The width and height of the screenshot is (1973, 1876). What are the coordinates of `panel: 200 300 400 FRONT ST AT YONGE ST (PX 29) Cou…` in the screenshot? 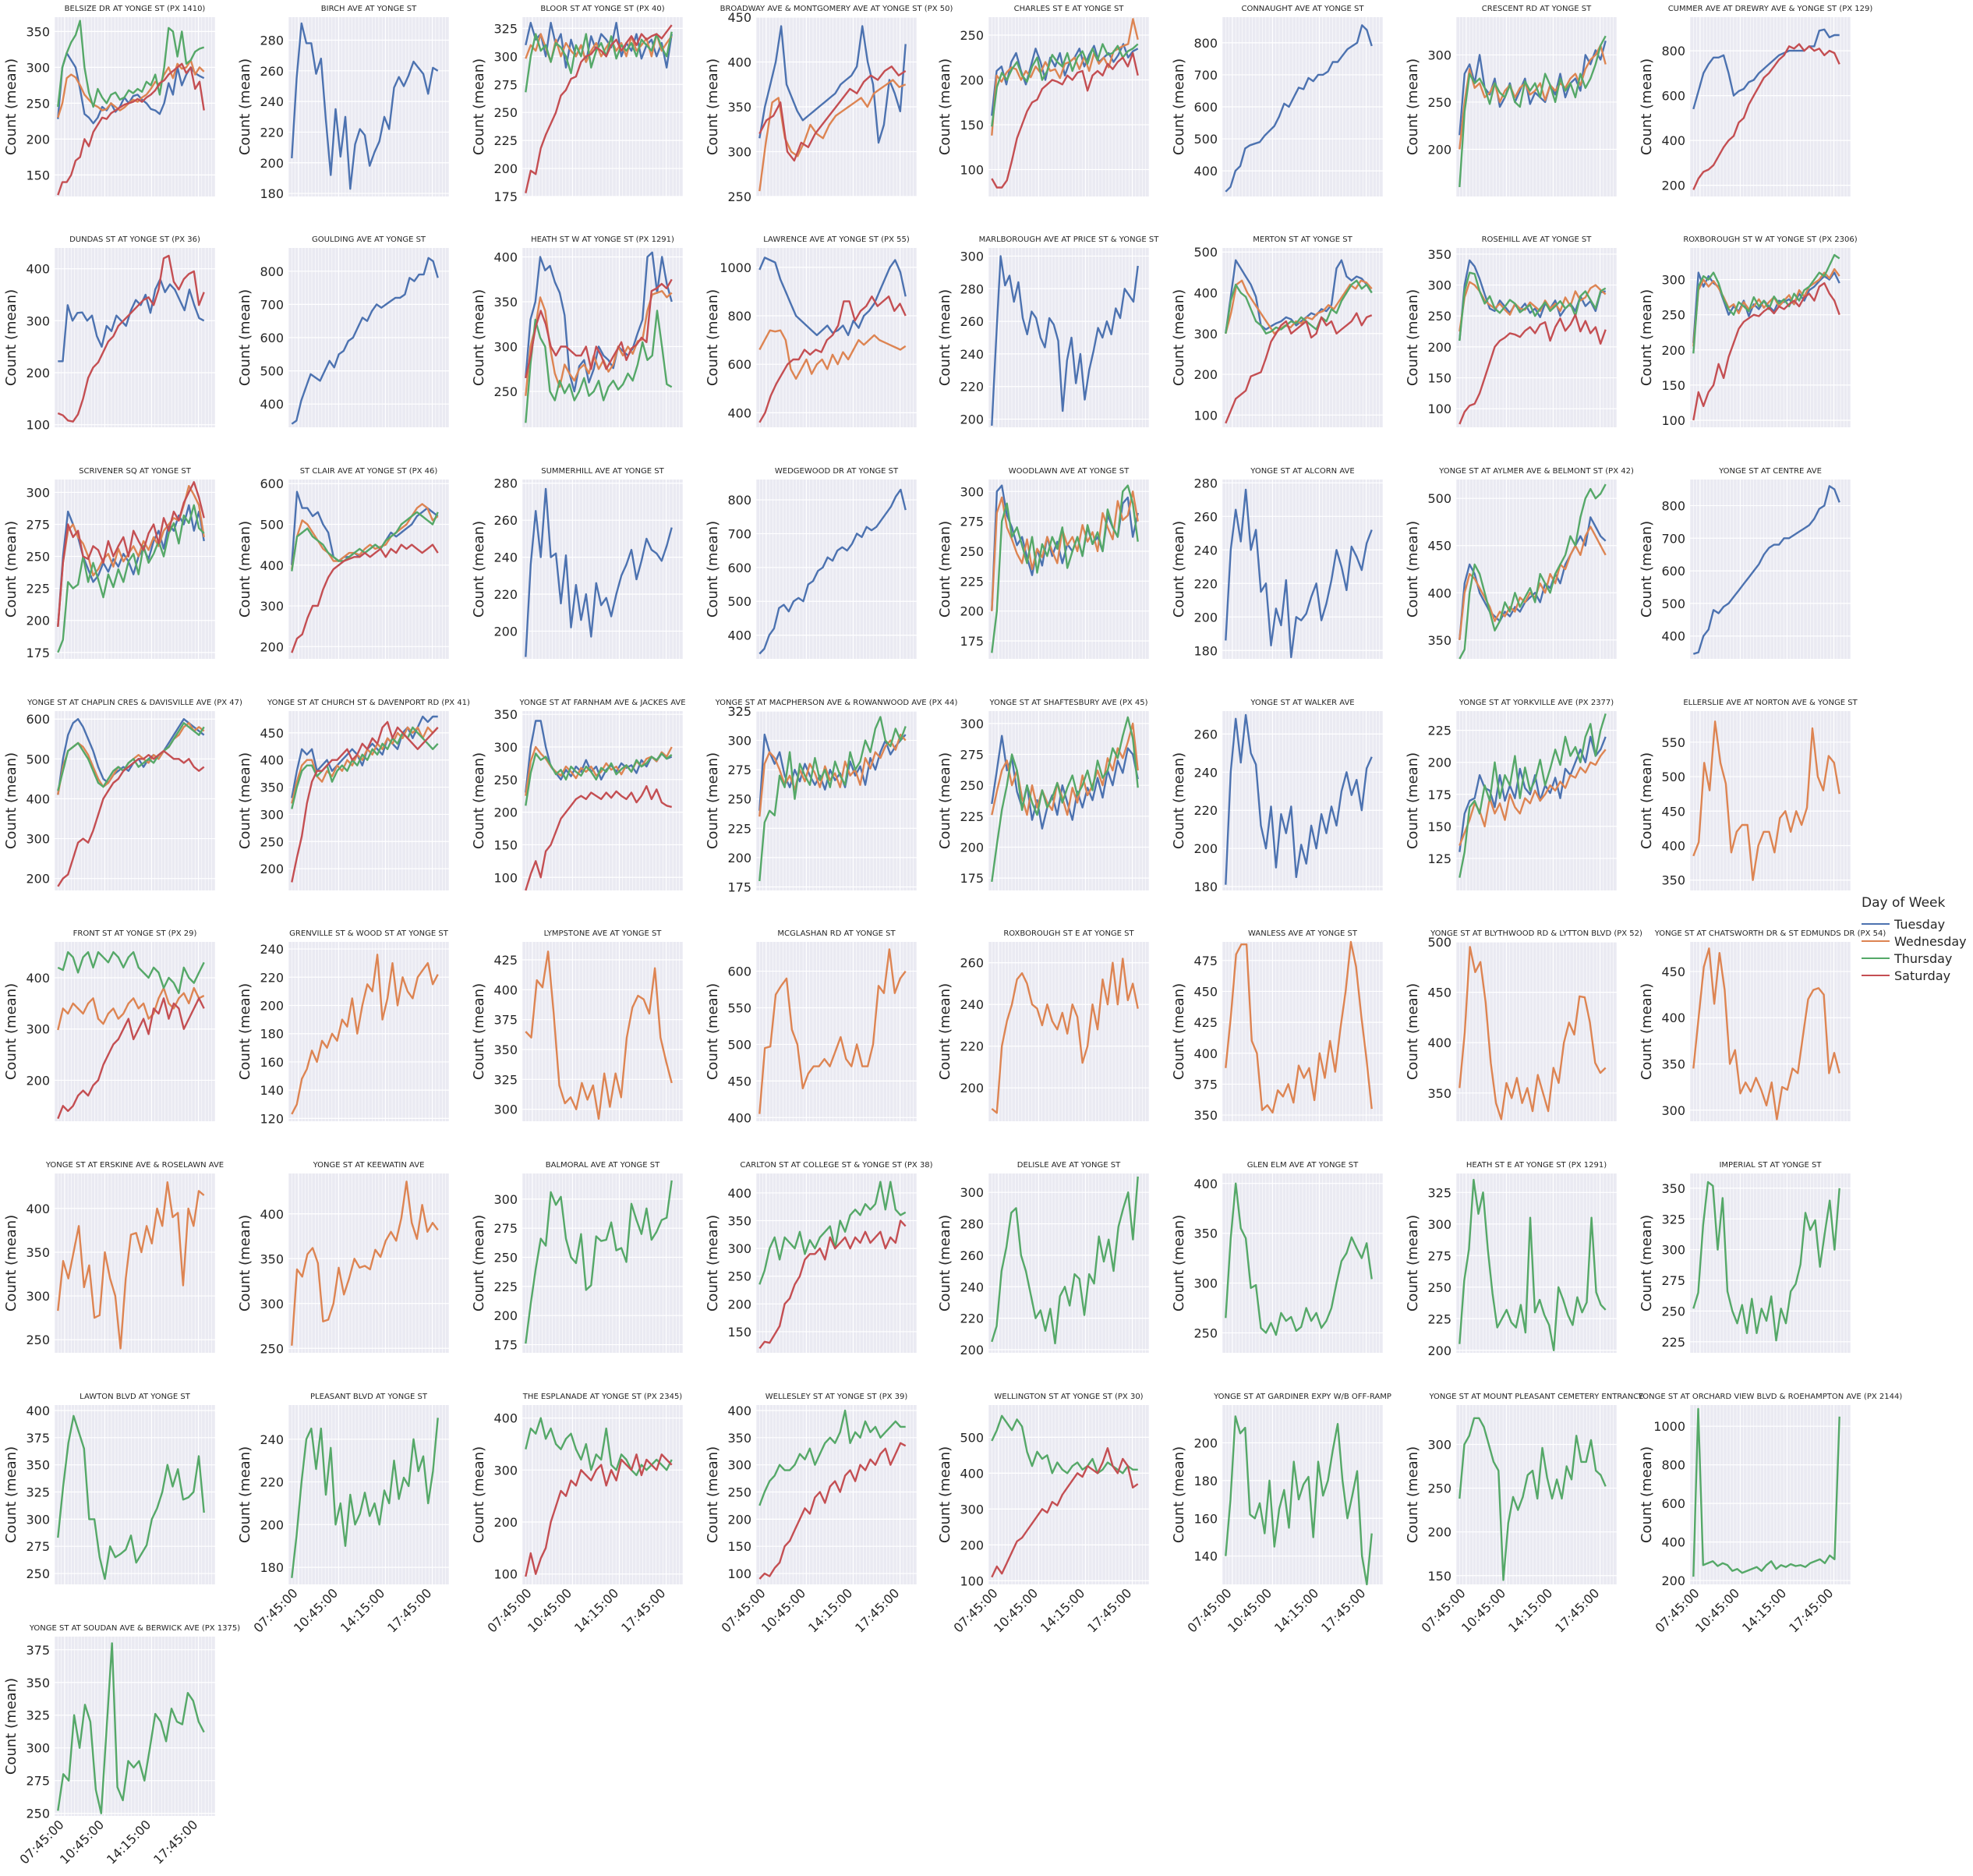 It's located at (110, 1025).